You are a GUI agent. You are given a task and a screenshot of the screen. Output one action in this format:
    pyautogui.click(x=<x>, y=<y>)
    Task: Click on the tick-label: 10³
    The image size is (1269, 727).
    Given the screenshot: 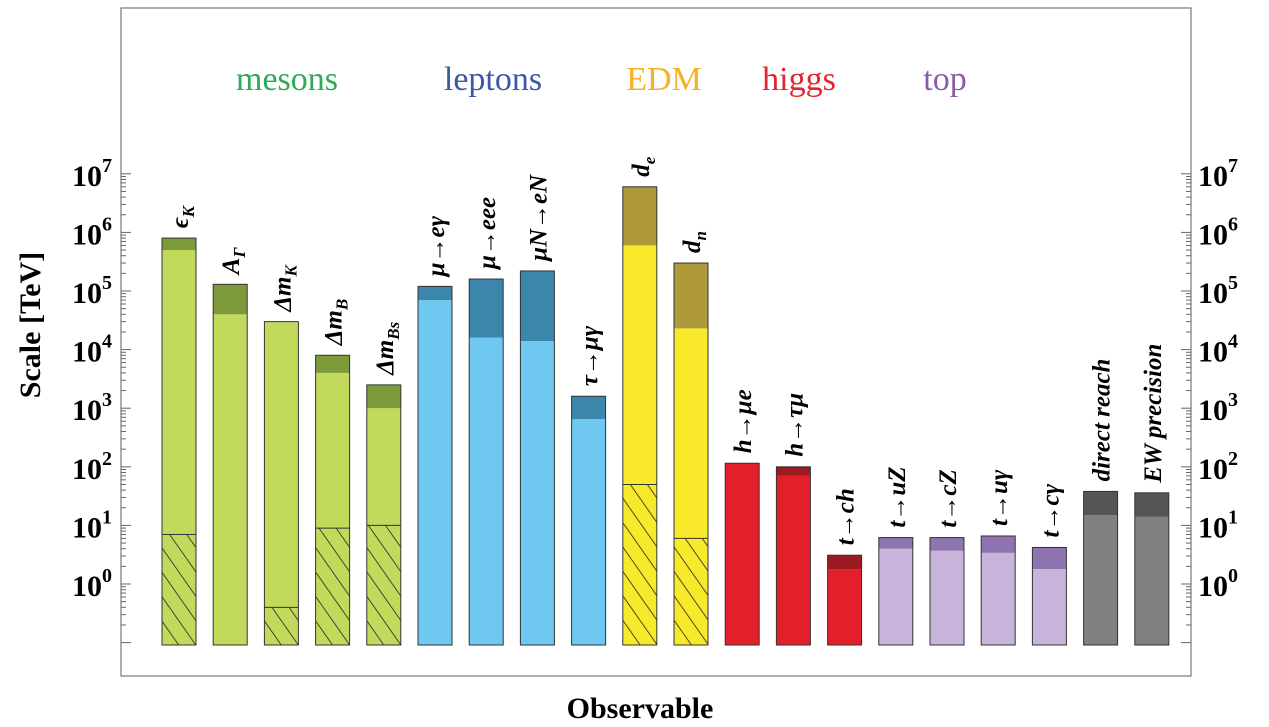 What is the action you would take?
    pyautogui.click(x=92, y=408)
    